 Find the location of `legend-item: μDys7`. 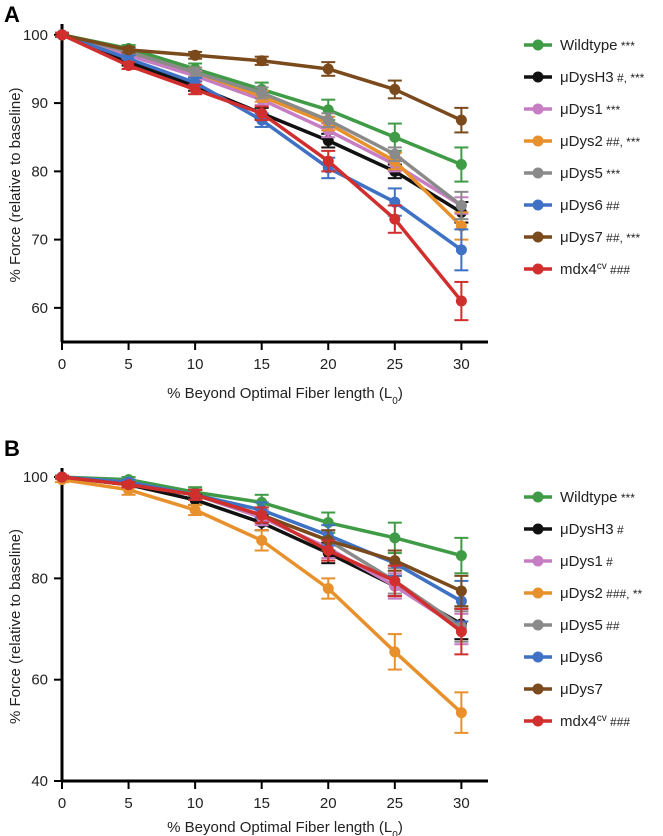

legend-item: μDys7 is located at coordinates (563, 689).